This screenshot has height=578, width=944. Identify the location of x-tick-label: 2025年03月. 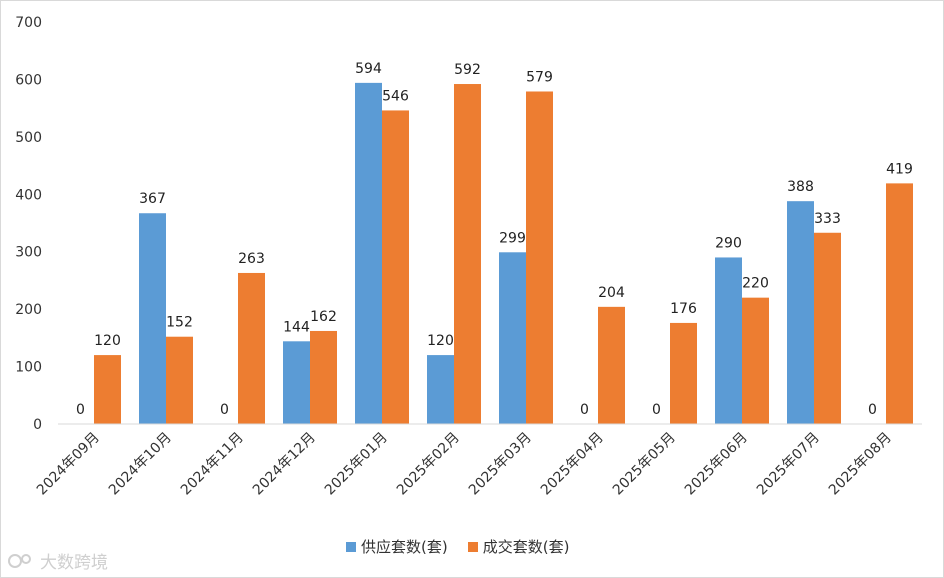
(500, 464).